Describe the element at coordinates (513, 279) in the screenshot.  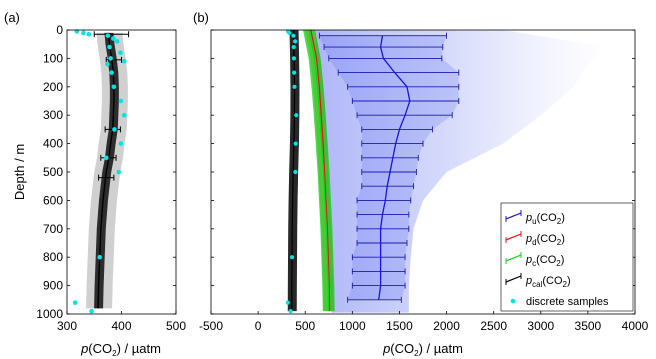
I see `legend-swatch-cal` at that location.